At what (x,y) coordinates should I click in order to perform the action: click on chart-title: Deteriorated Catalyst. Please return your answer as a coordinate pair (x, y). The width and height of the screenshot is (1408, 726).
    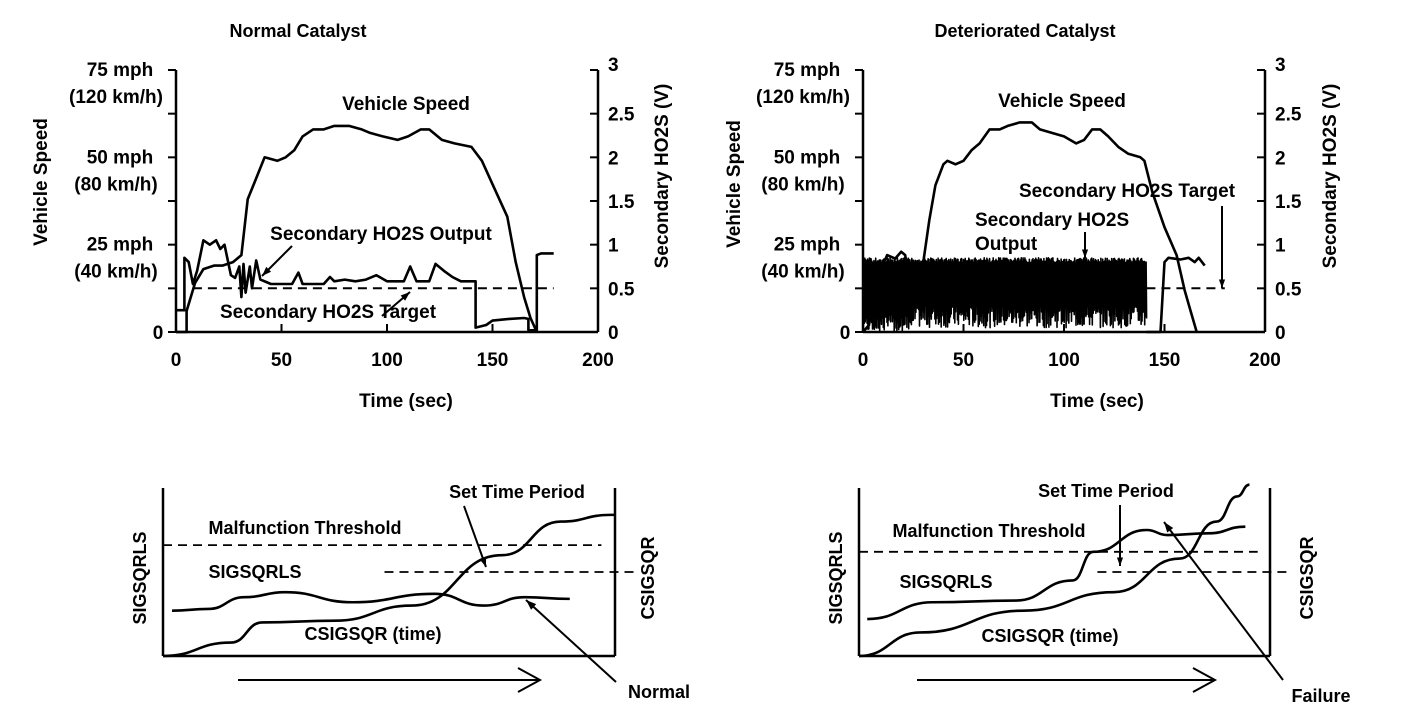
    Looking at the image, I should click on (1024, 31).